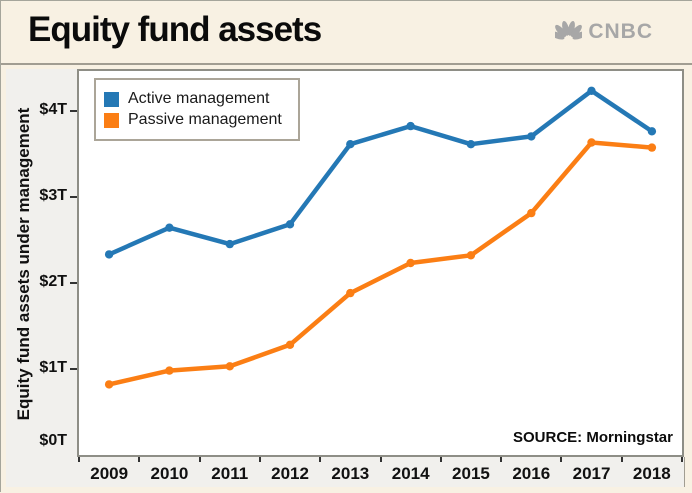  What do you see at coordinates (230, 473) in the screenshot?
I see `x-tick-label-2011: 2011` at bounding box center [230, 473].